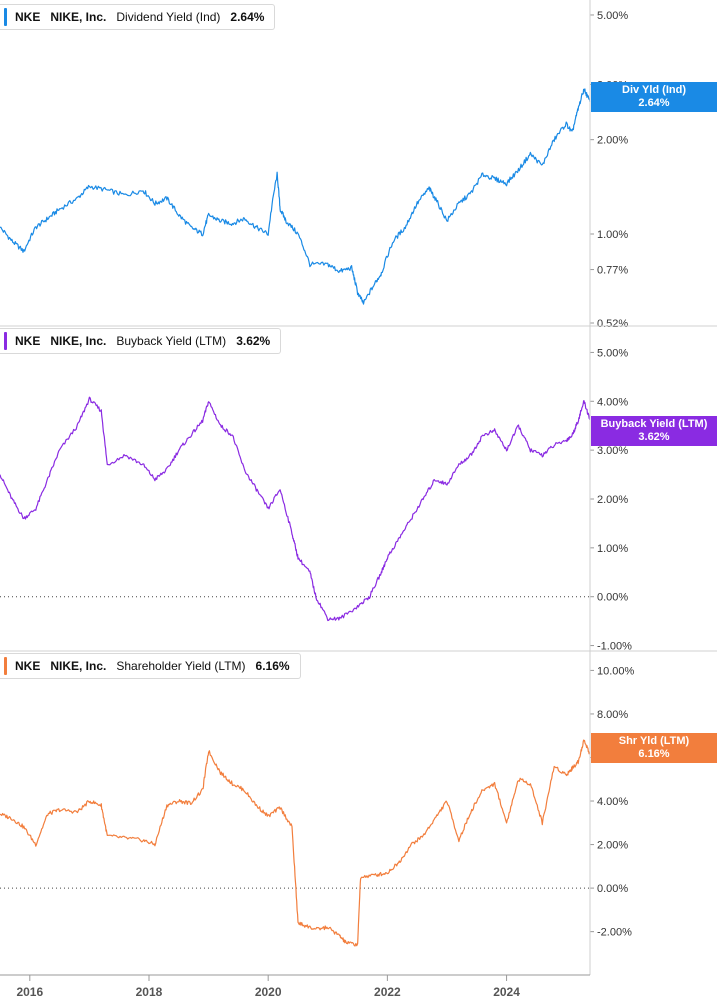  Describe the element at coordinates (5, 666) in the screenshot. I see `legend-swatch-shareholder` at that location.